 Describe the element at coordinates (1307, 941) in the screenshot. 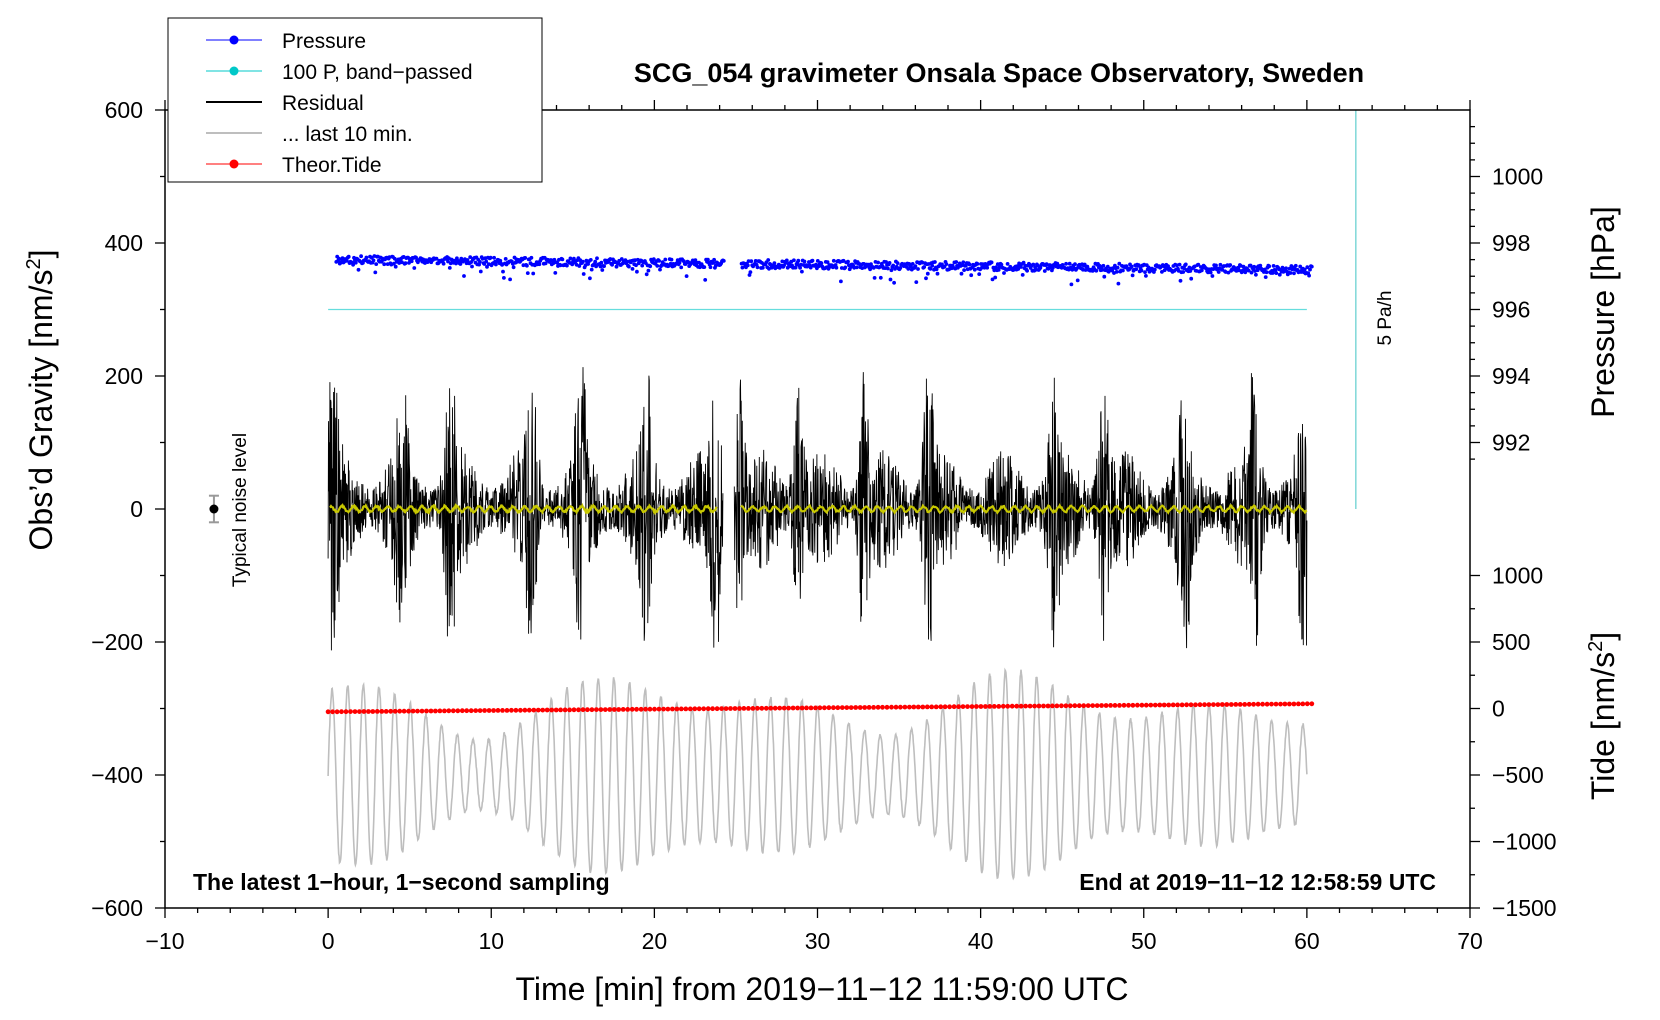

I see `x-tick-label: 60` at that location.